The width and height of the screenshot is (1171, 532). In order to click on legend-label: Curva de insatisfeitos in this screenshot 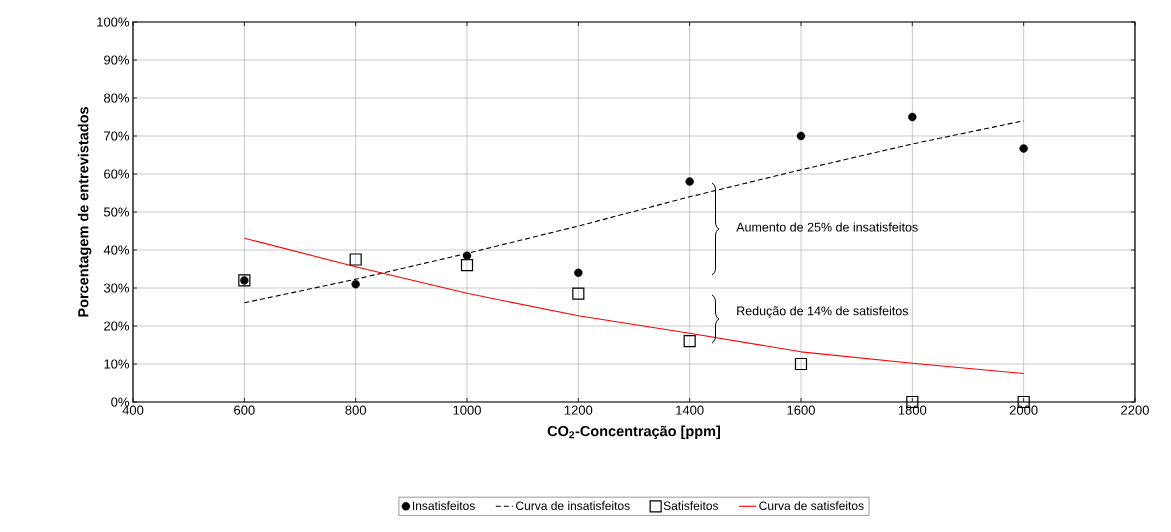, I will do `click(573, 505)`.